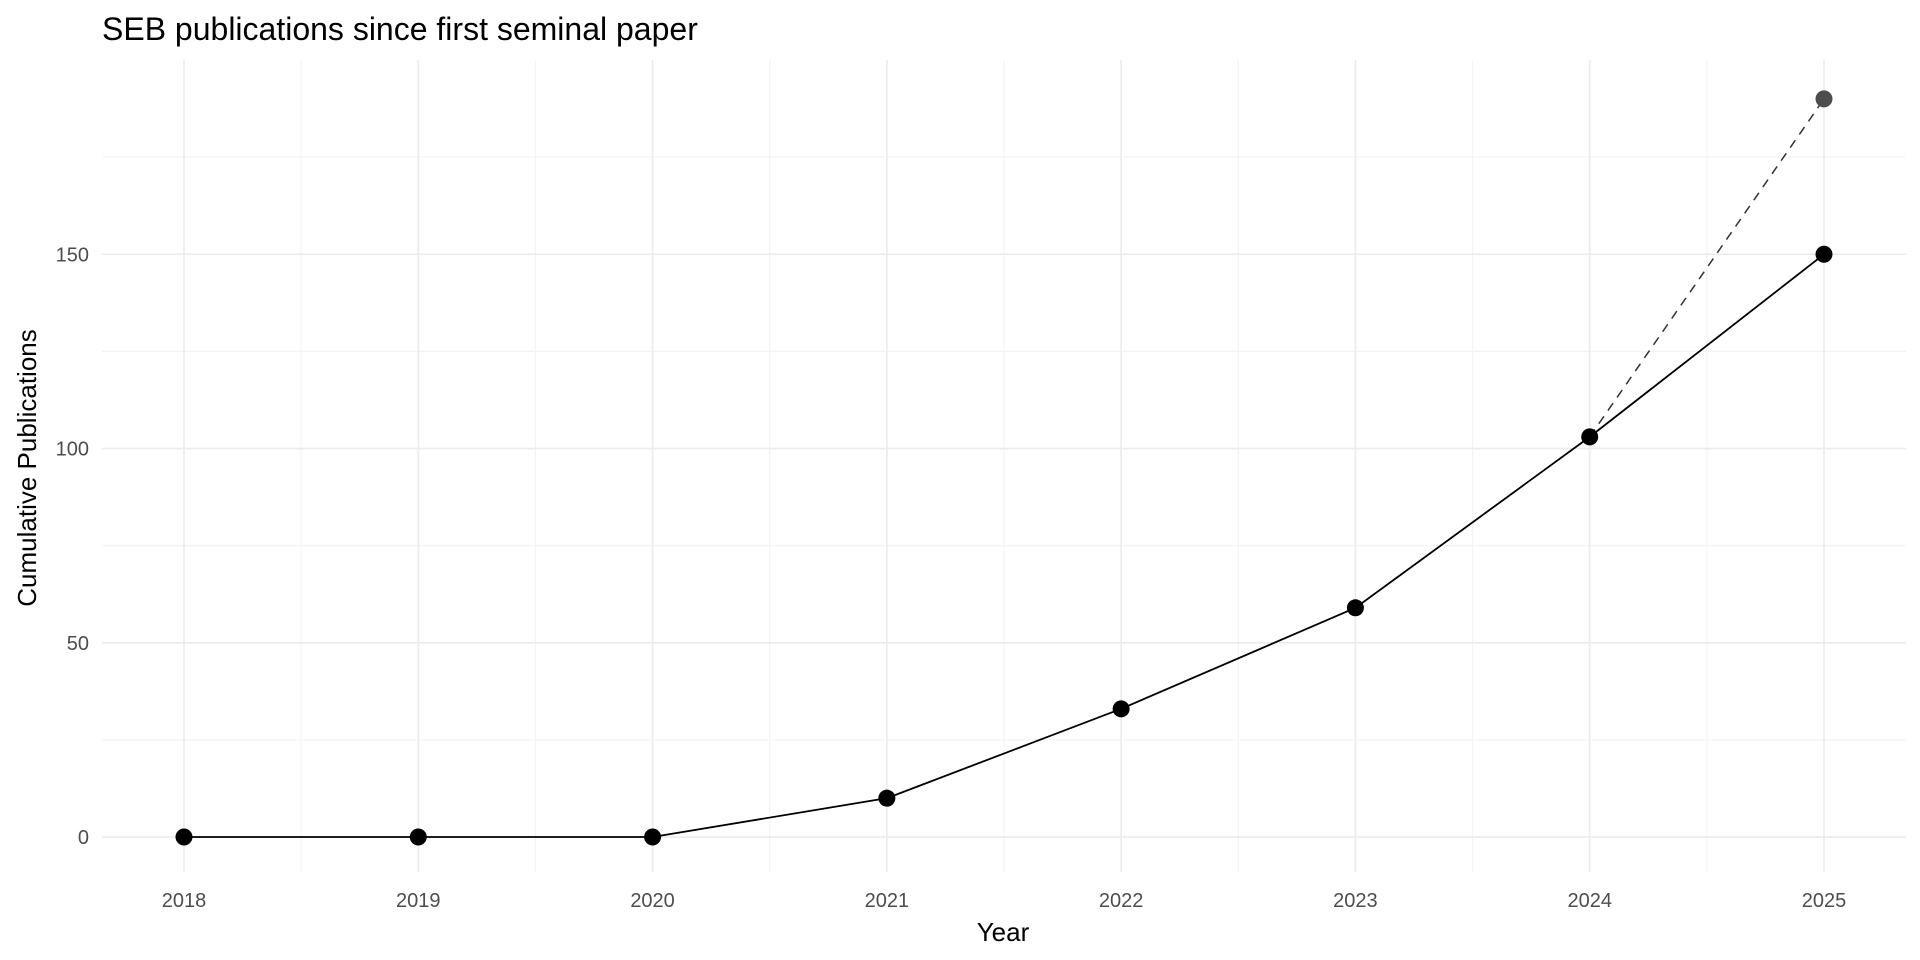 The width and height of the screenshot is (1920, 960). I want to click on y-axis-title: Cumulative Publications, so click(27, 467).